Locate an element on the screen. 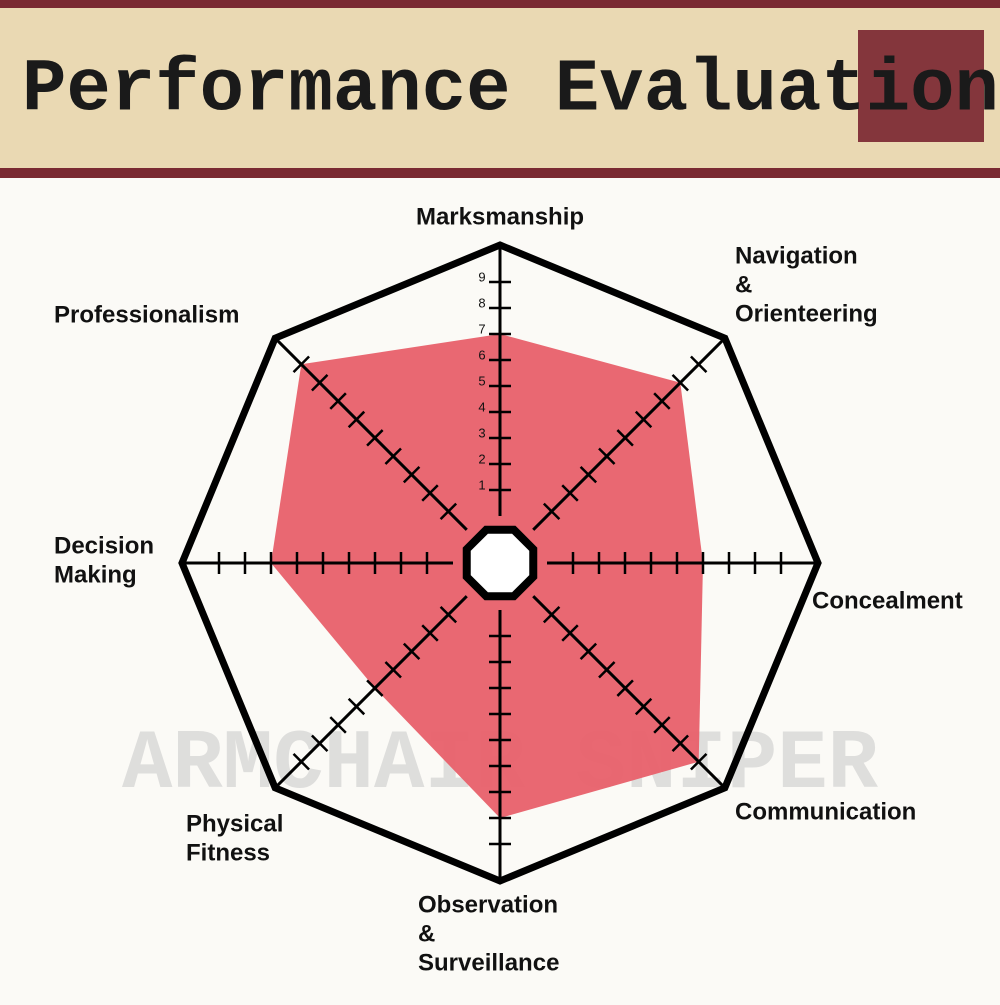 This screenshot has width=1000, height=1005. axis-label: Surveillance is located at coordinates (488, 962).